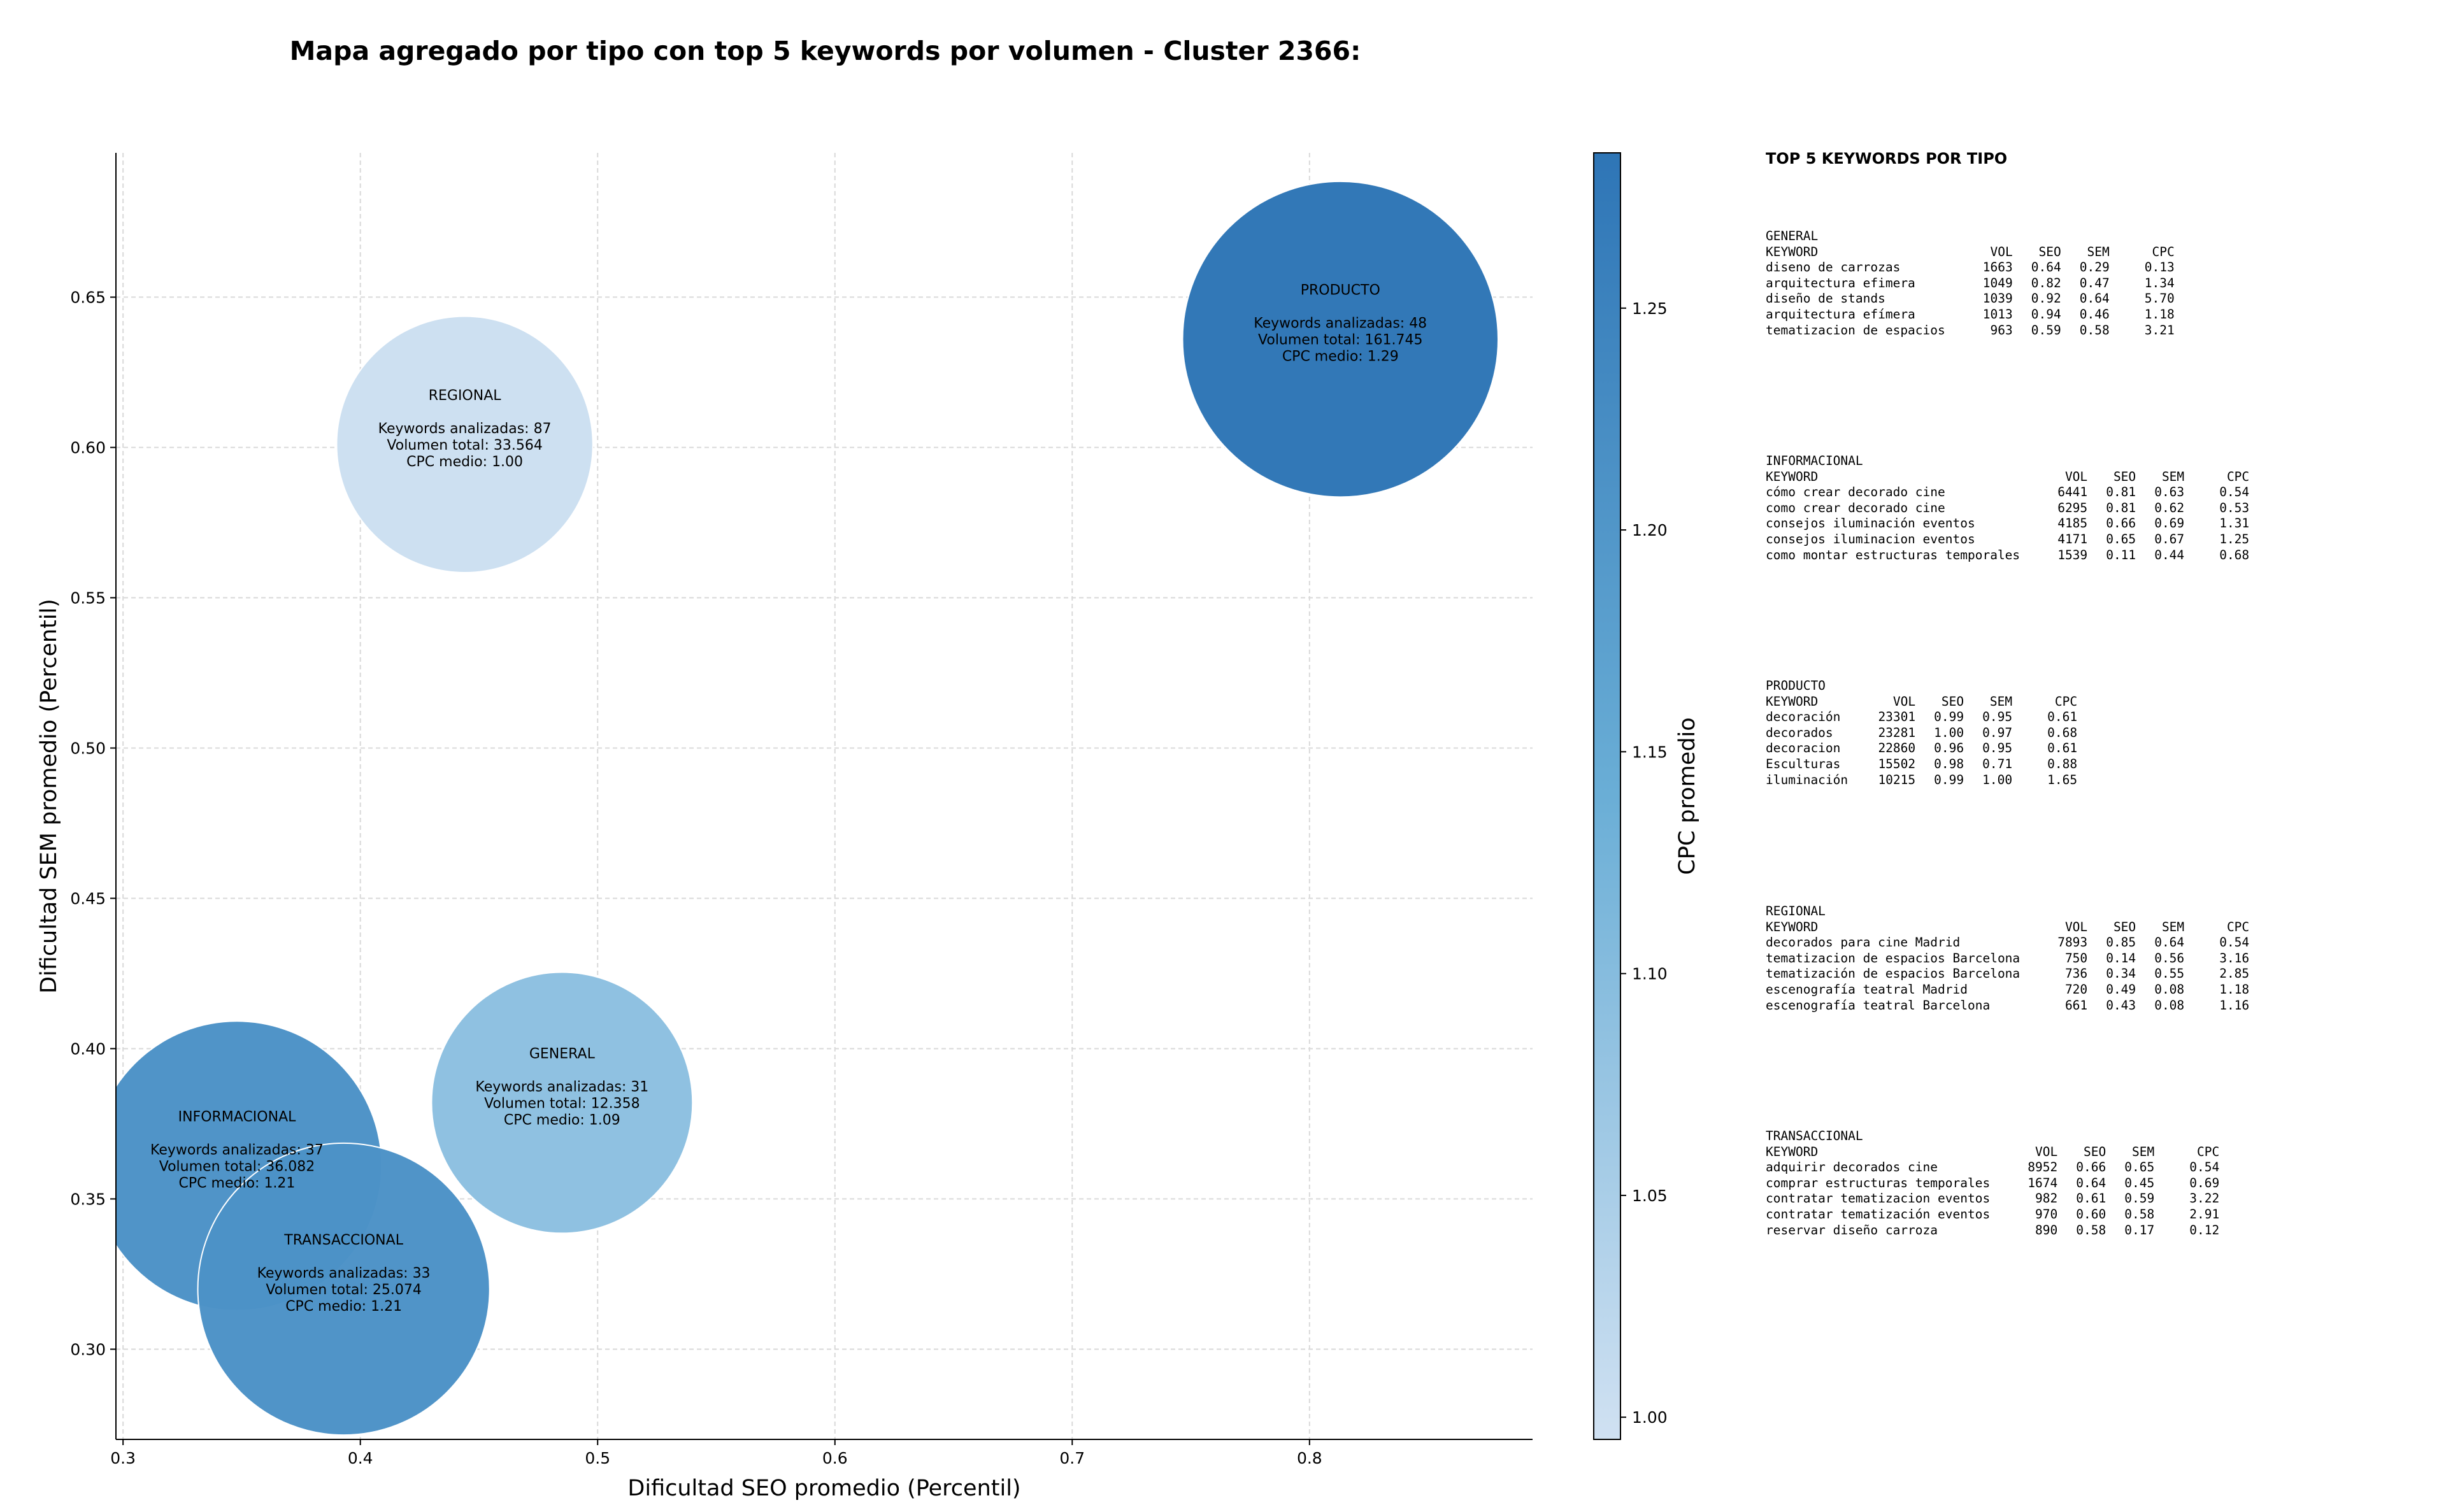 The height and width of the screenshot is (1512, 2446). I want to click on cell-cpc: 5.70, so click(2159, 298).